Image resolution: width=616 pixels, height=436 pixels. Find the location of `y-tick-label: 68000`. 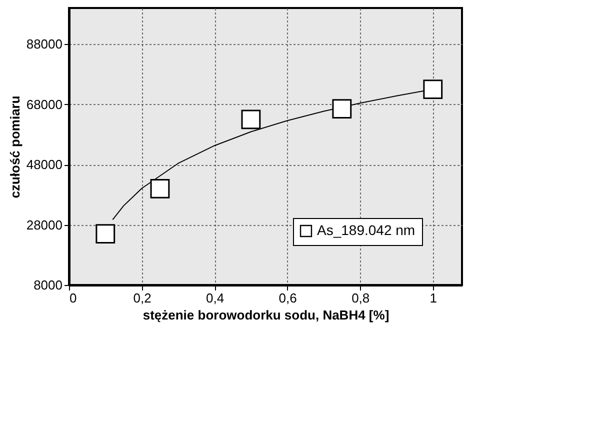

y-tick-label: 68000 is located at coordinates (44, 104).